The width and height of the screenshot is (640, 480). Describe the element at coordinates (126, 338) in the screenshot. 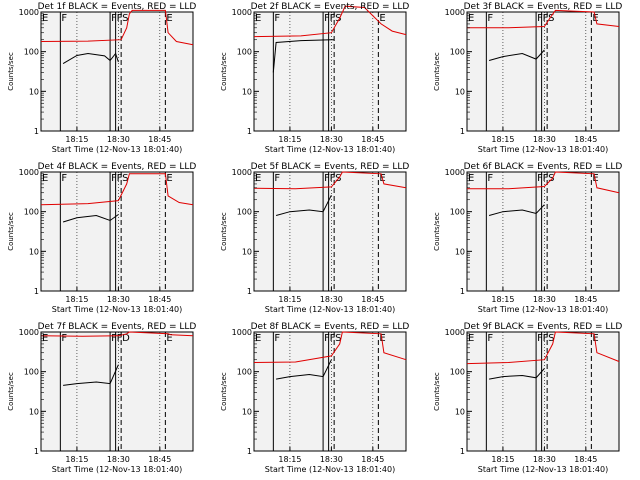

I see `event-marker-label: D` at that location.